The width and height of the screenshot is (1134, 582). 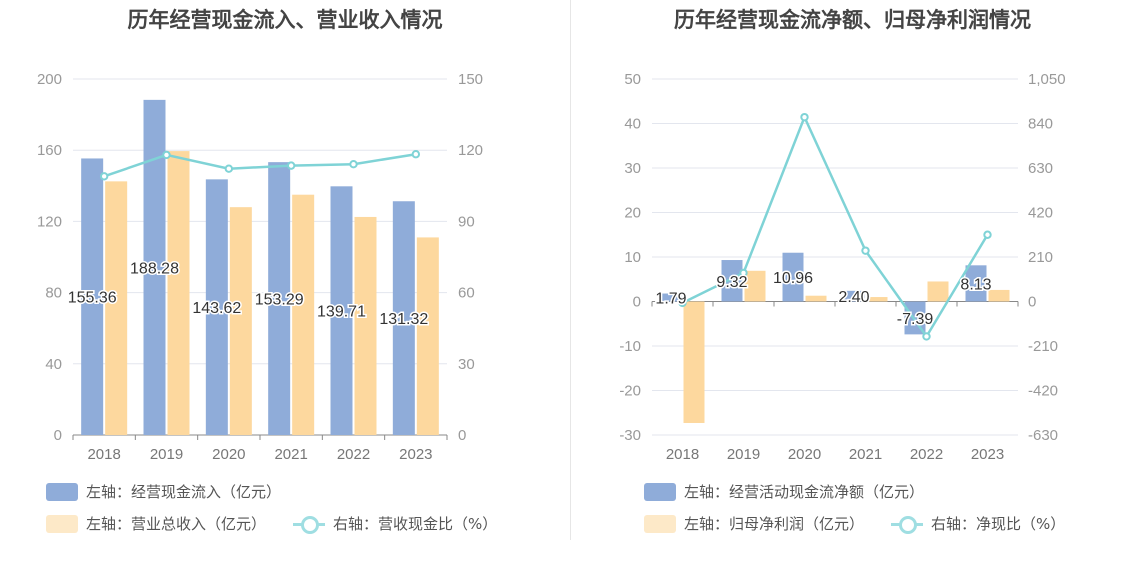 What do you see at coordinates (630, 435) in the screenshot?
I see `y-left-tick-label: -30` at bounding box center [630, 435].